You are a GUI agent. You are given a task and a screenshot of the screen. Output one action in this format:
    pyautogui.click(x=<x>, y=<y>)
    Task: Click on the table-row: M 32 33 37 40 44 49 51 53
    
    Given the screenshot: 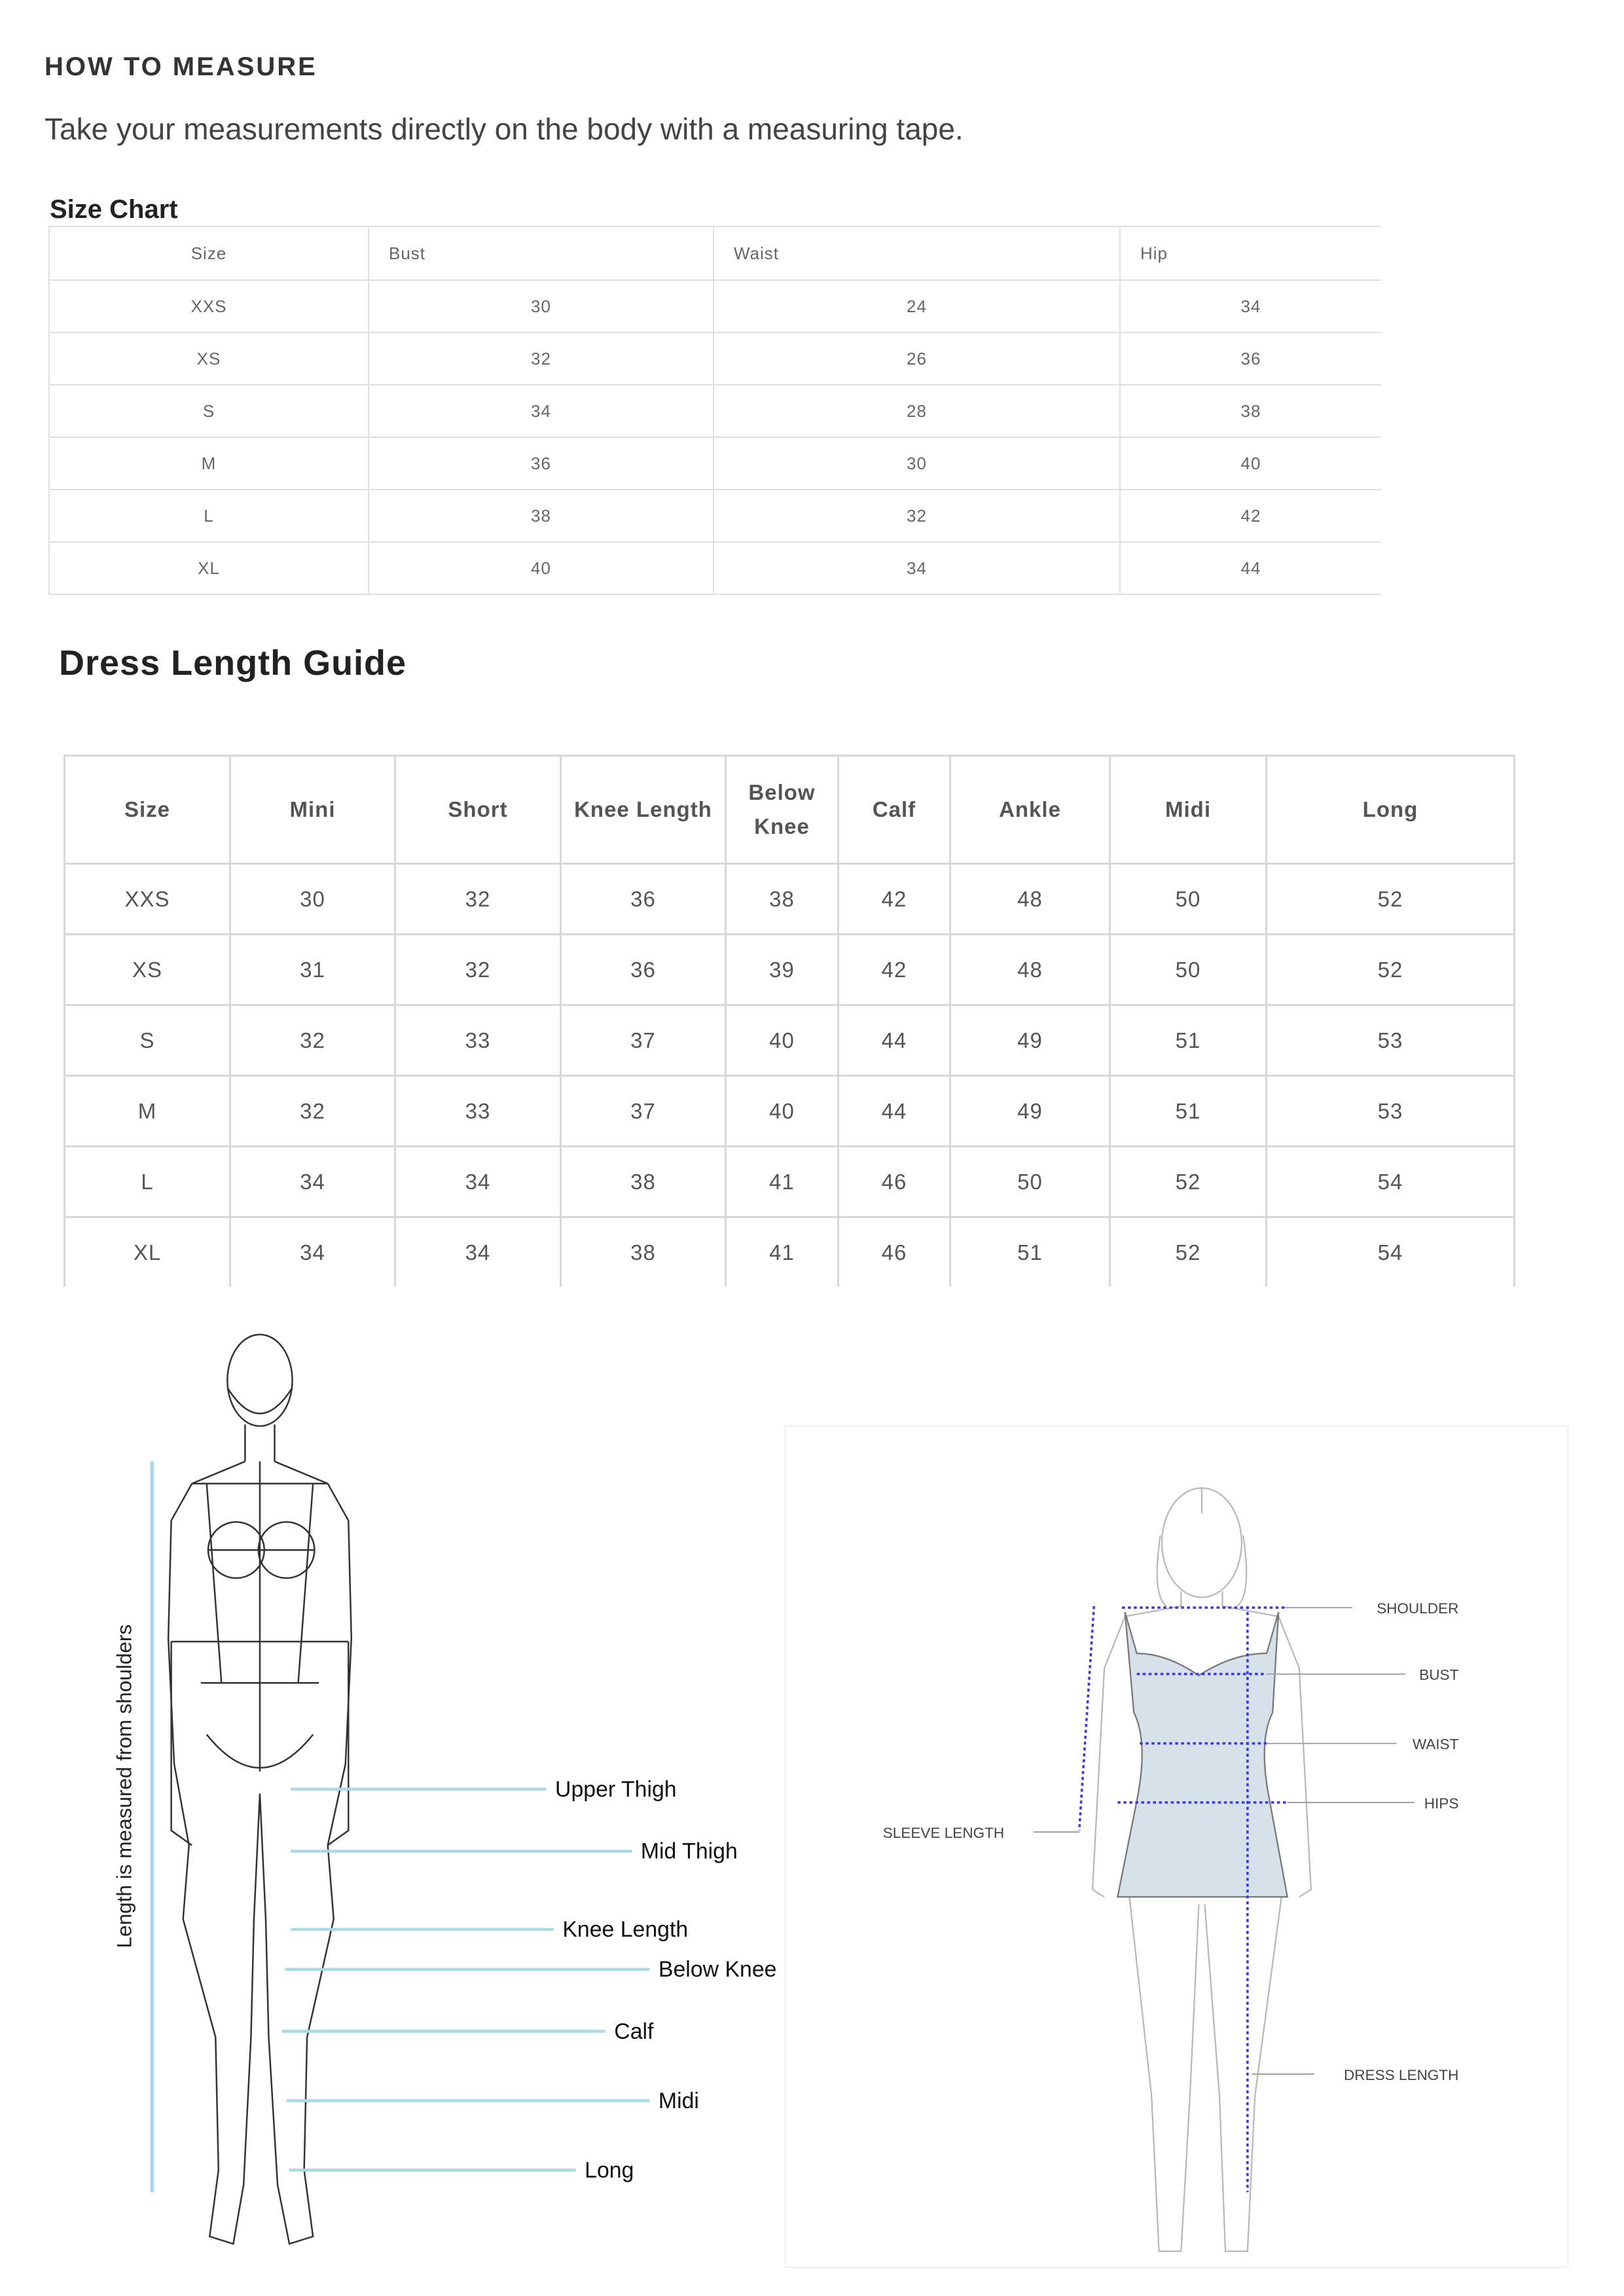 What is the action you would take?
    pyautogui.click(x=789, y=1111)
    